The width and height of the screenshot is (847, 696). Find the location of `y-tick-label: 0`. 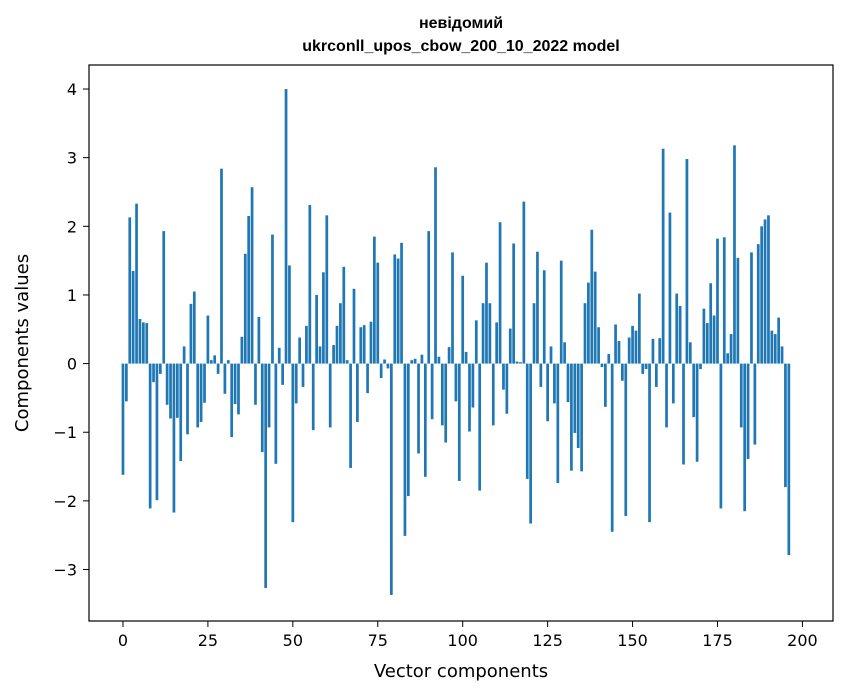

y-tick-label: 0 is located at coordinates (72, 364).